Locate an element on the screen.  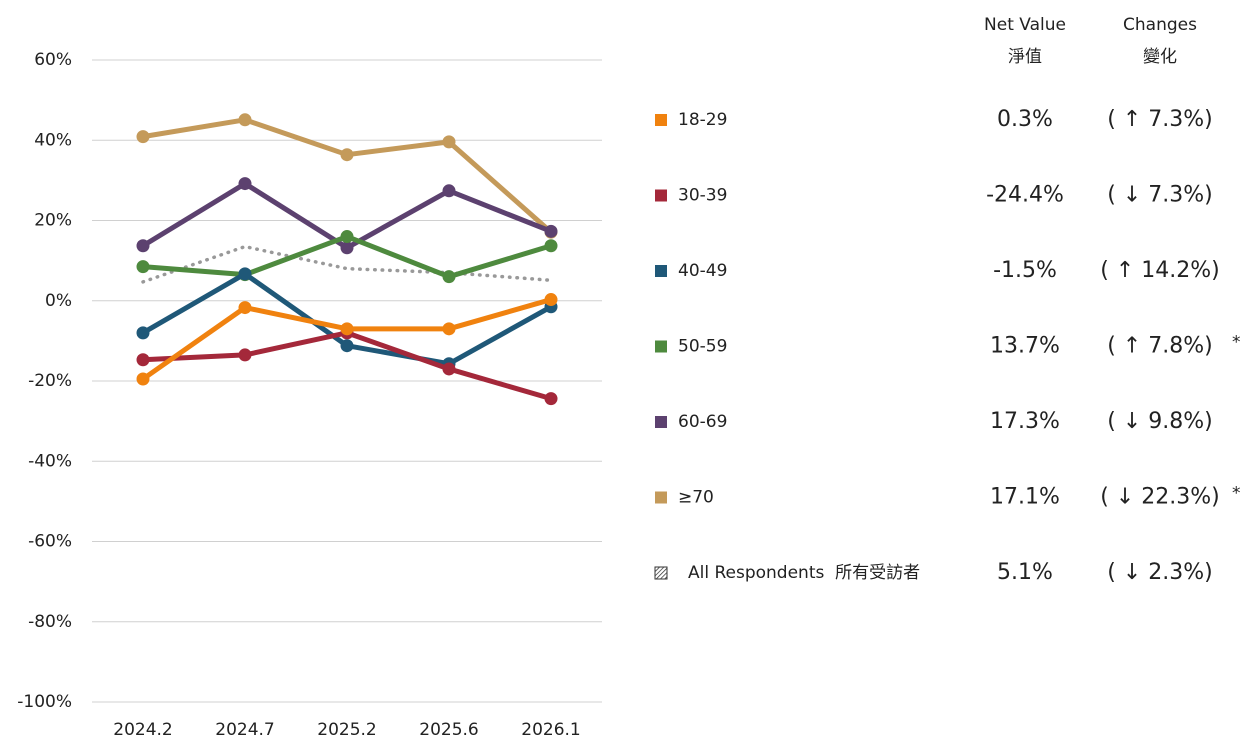
change: ( ↑ 7.3%) is located at coordinates (1159, 119).